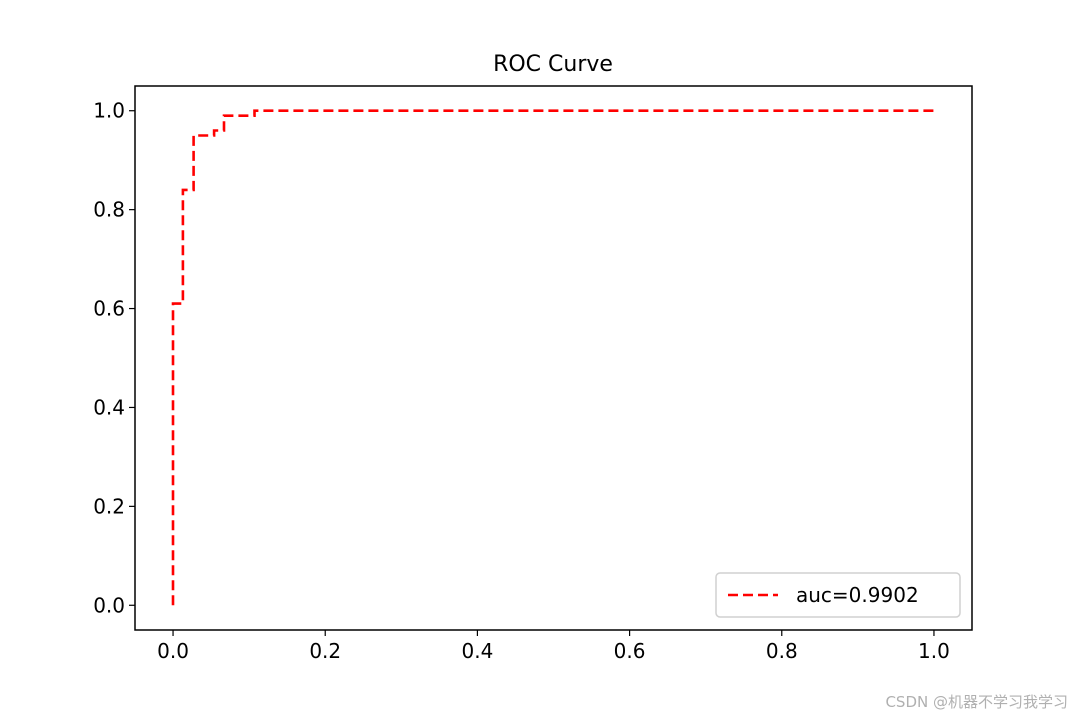 This screenshot has width=1080, height=720. What do you see at coordinates (934, 651) in the screenshot?
I see `x-tick-label: 1.0` at bounding box center [934, 651].